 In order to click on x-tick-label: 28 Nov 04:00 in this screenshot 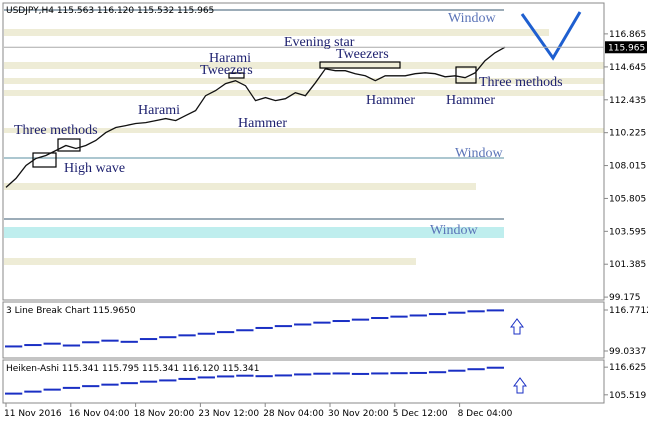, I will do `click(293, 414)`.